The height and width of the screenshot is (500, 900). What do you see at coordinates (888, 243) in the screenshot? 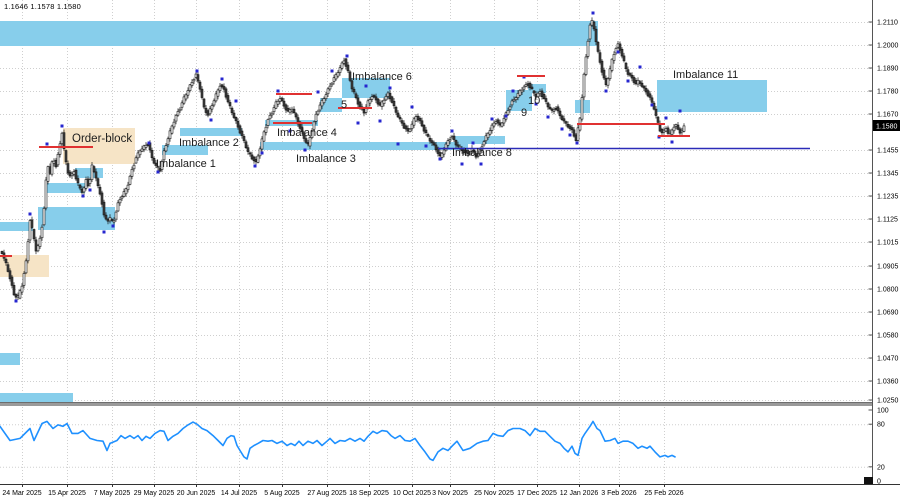
I see `price-tick-label: 1.1015` at bounding box center [888, 243].